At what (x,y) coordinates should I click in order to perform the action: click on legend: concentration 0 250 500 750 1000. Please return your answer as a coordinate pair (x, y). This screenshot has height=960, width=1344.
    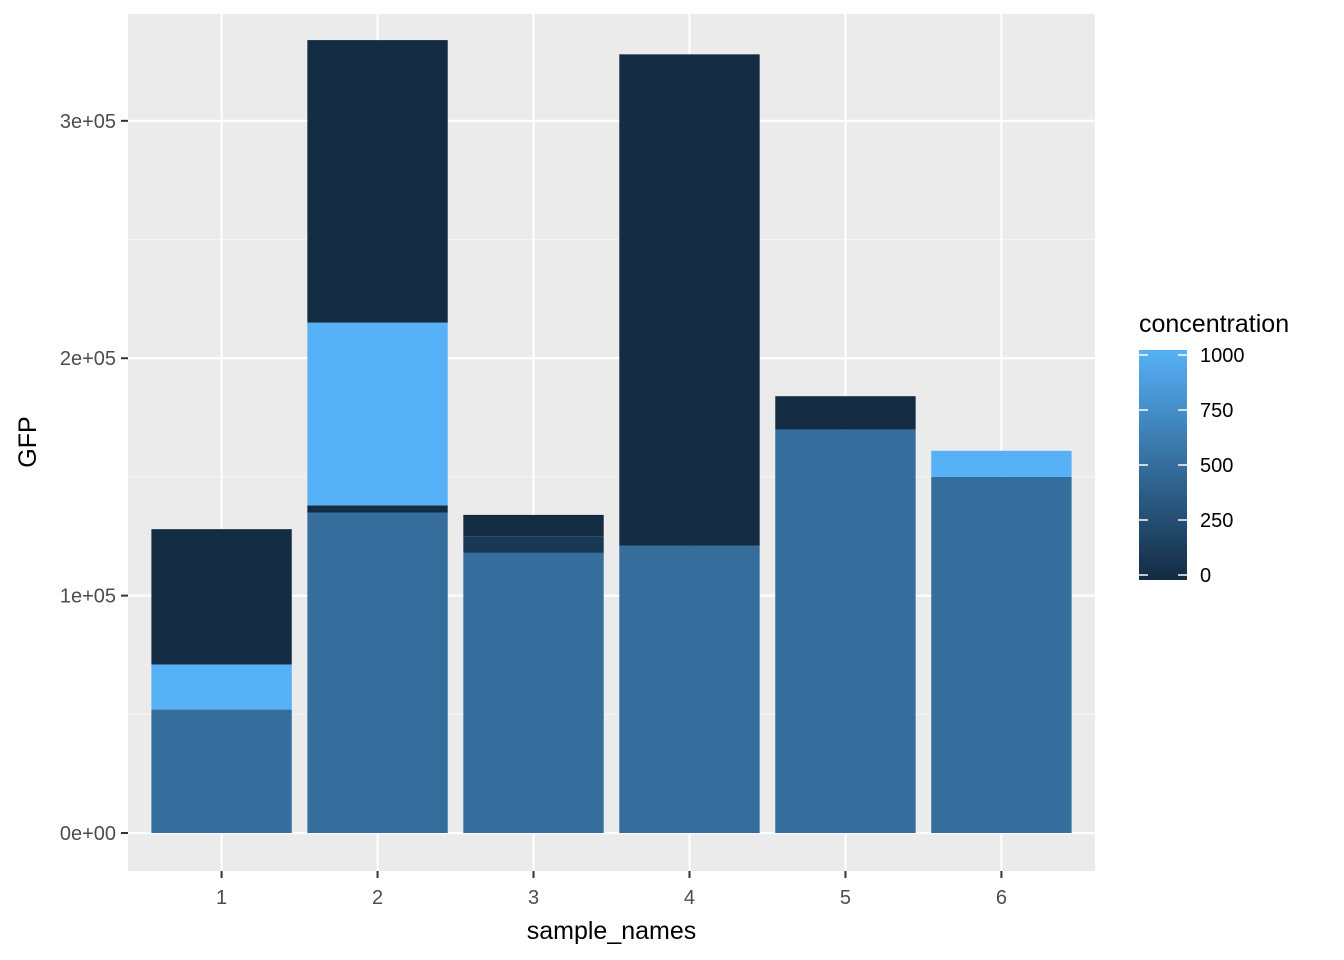
    Looking at the image, I should click on (1214, 448).